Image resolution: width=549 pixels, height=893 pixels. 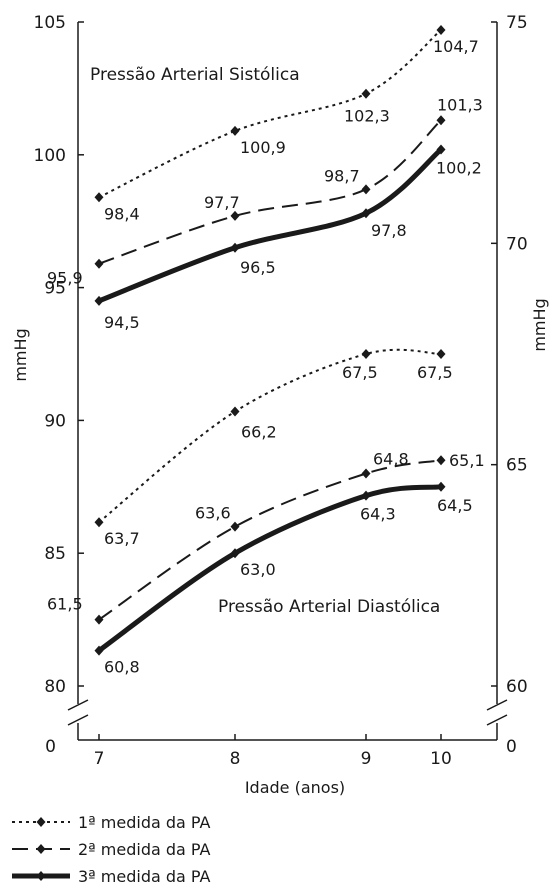 I want to click on data-label: 100,9, so click(x=263, y=147).